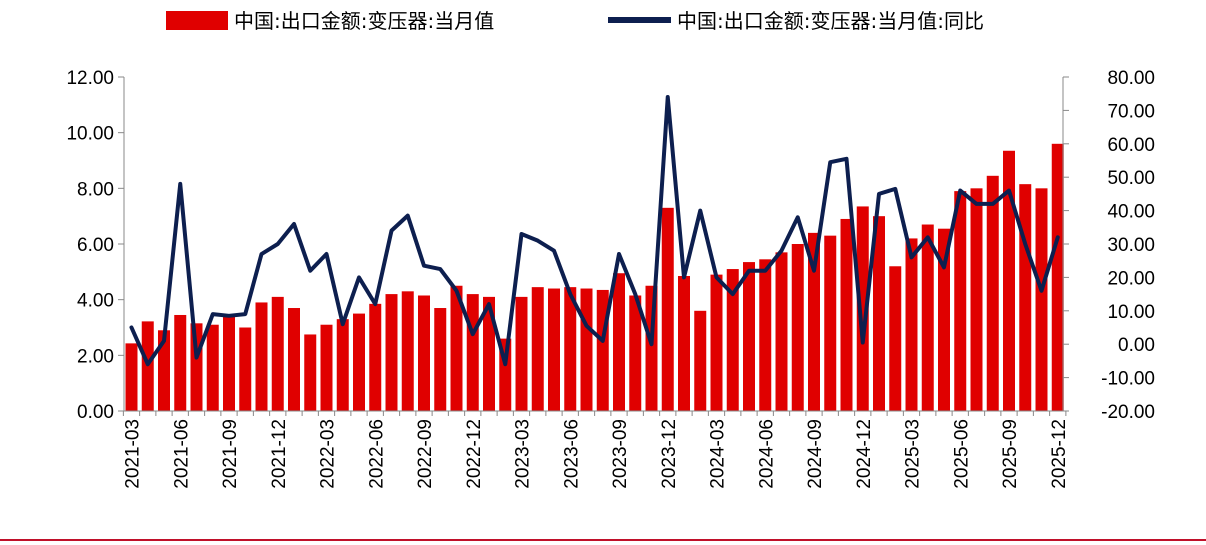  I want to click on x-tick-label: 2023-09, so click(620, 454).